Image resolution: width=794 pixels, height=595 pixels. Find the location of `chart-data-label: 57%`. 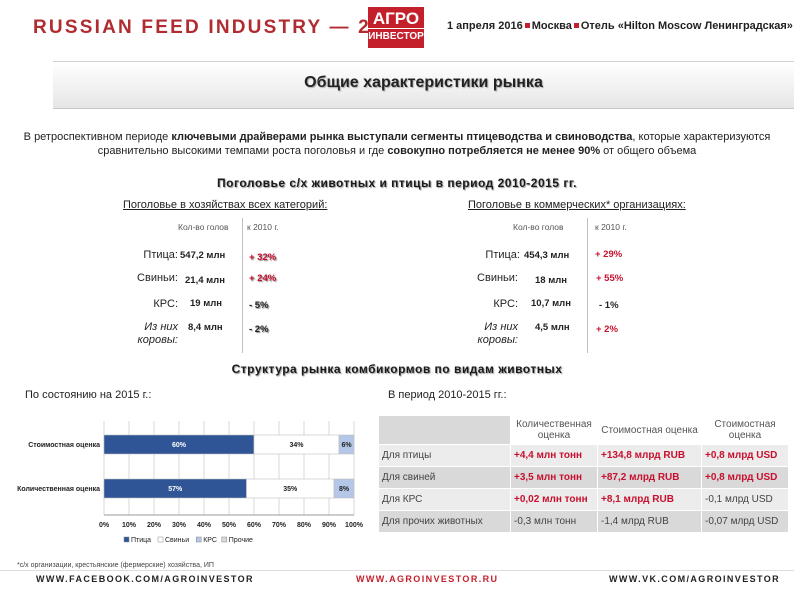

chart-data-label: 57% is located at coordinates (175, 489).